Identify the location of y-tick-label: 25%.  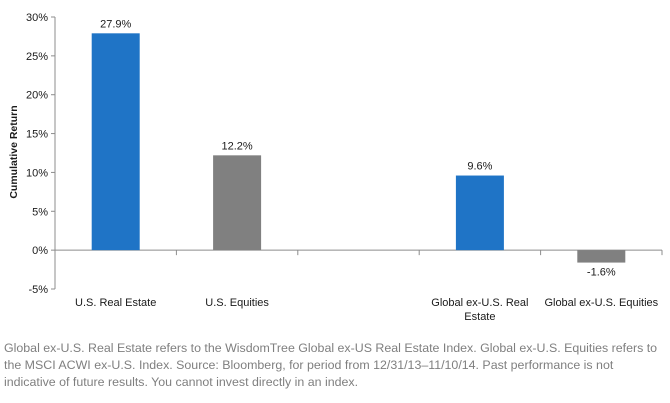
(37, 57).